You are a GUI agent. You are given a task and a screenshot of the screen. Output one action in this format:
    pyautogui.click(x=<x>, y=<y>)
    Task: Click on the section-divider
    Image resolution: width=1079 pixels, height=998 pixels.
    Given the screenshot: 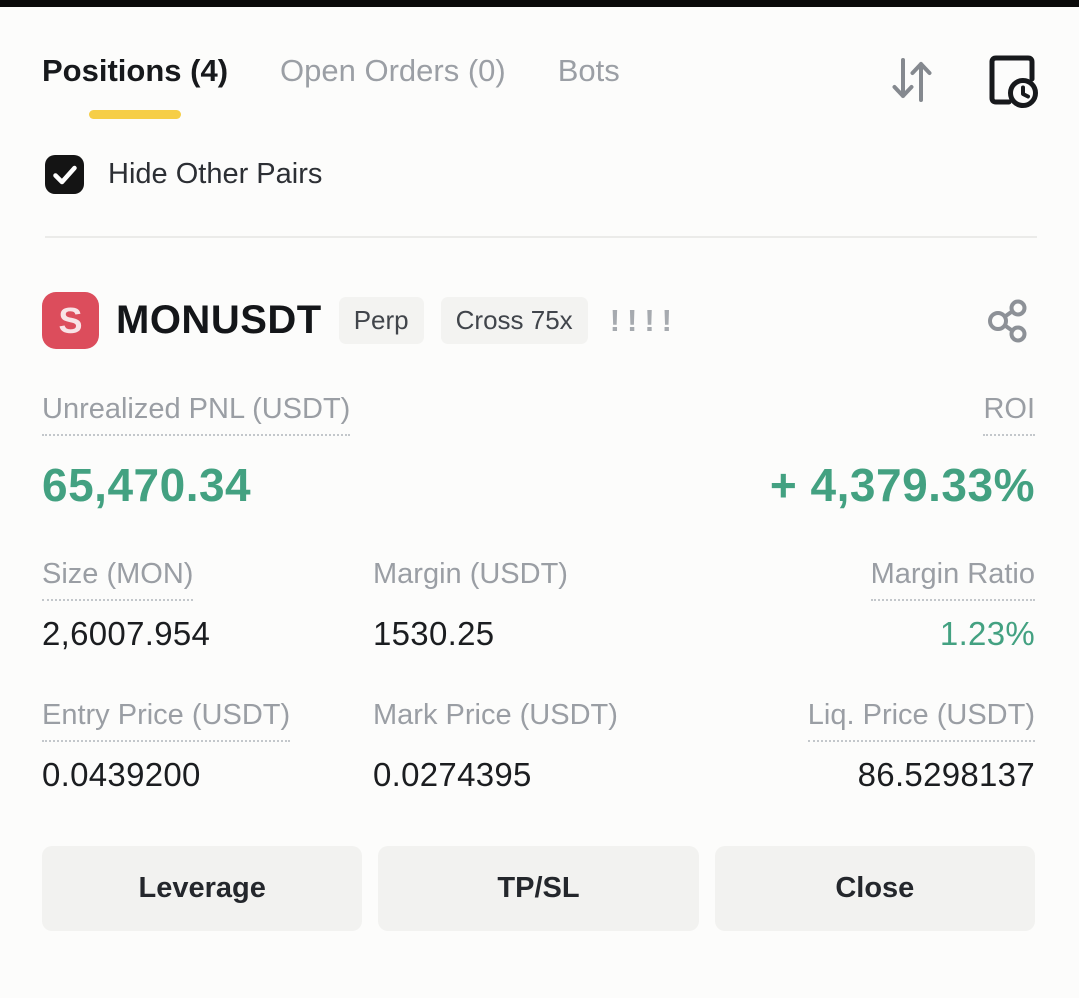 What is the action you would take?
    pyautogui.click(x=541, y=237)
    